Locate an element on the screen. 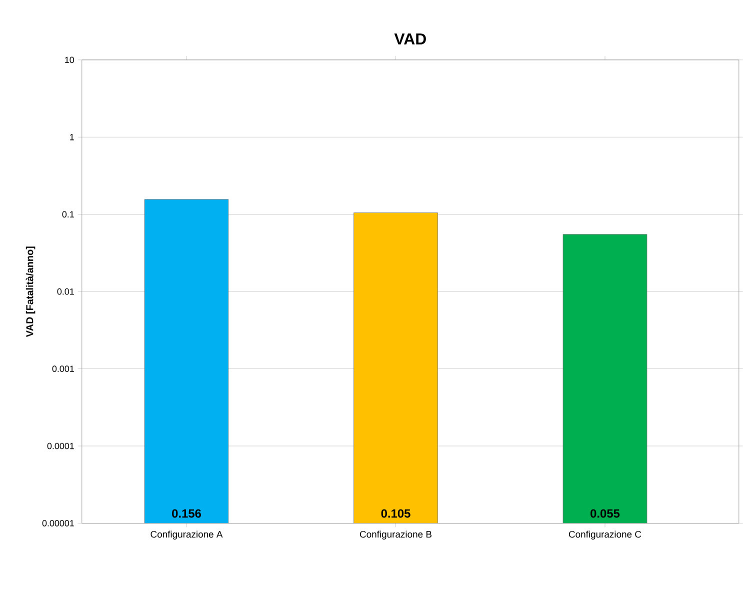 This screenshot has width=743, height=595. y-tick-label: 0.01 is located at coordinates (65, 291).